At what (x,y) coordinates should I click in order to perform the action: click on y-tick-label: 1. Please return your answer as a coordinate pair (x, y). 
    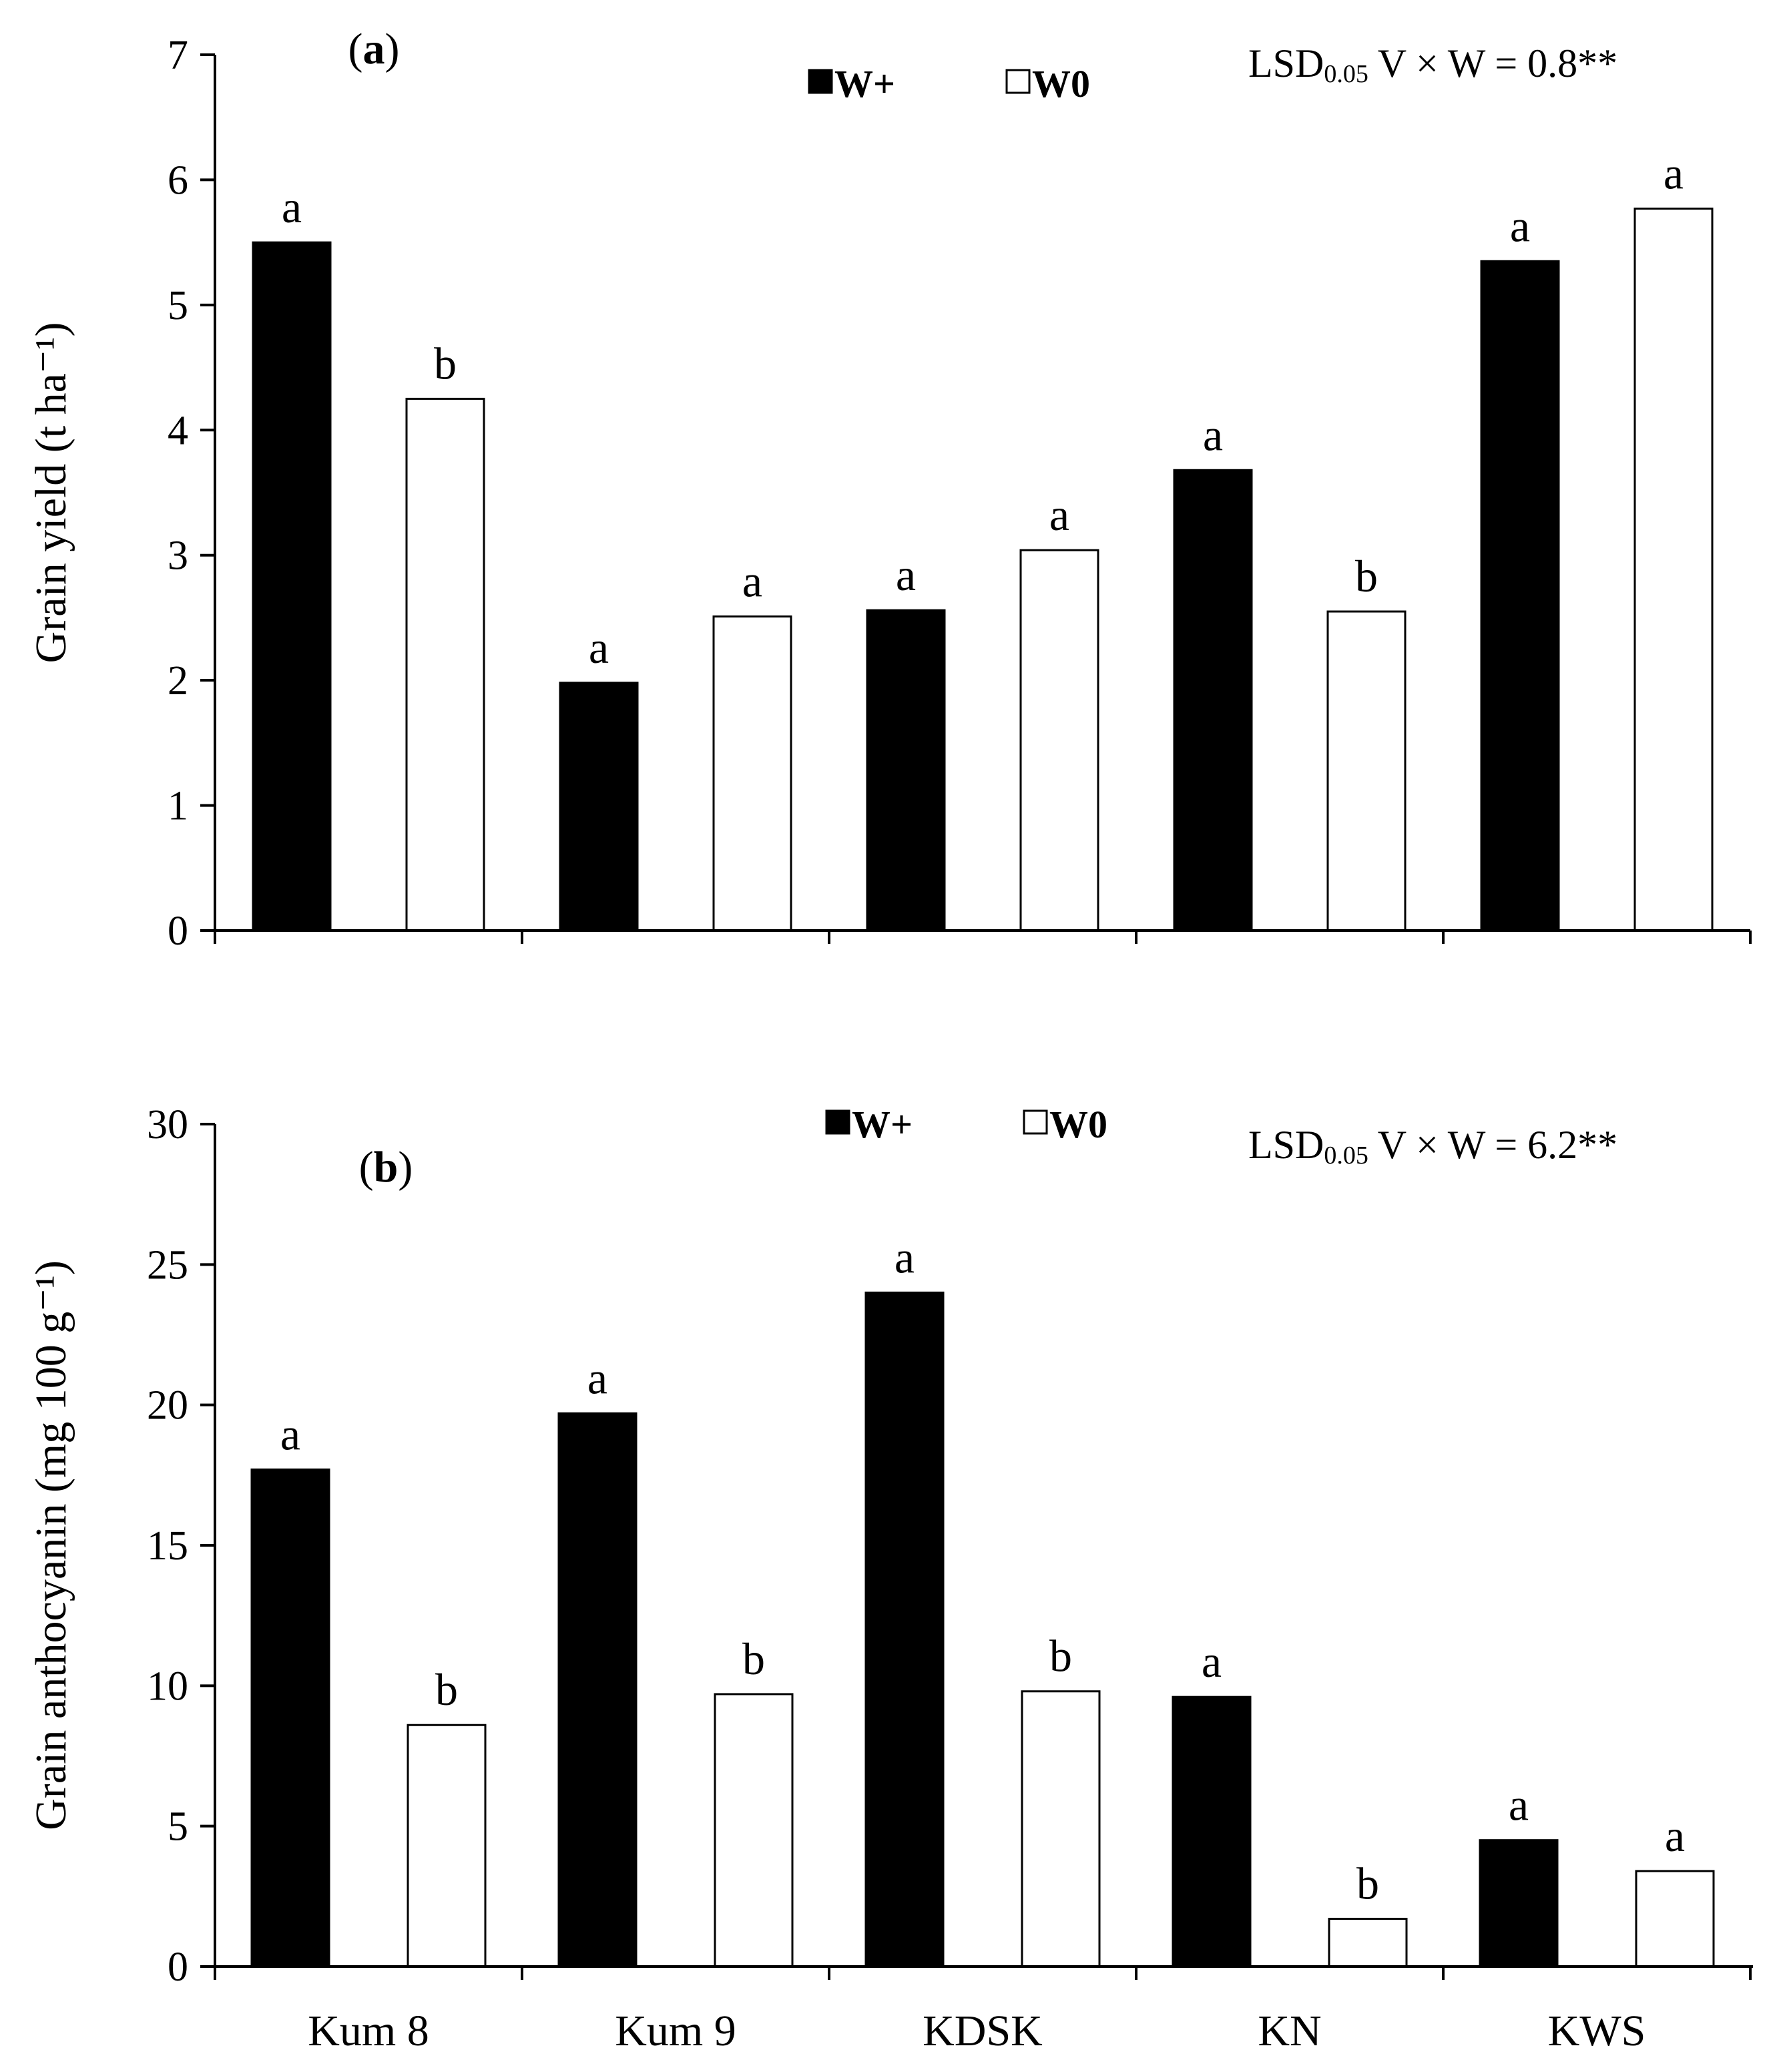
    Looking at the image, I should click on (178, 806).